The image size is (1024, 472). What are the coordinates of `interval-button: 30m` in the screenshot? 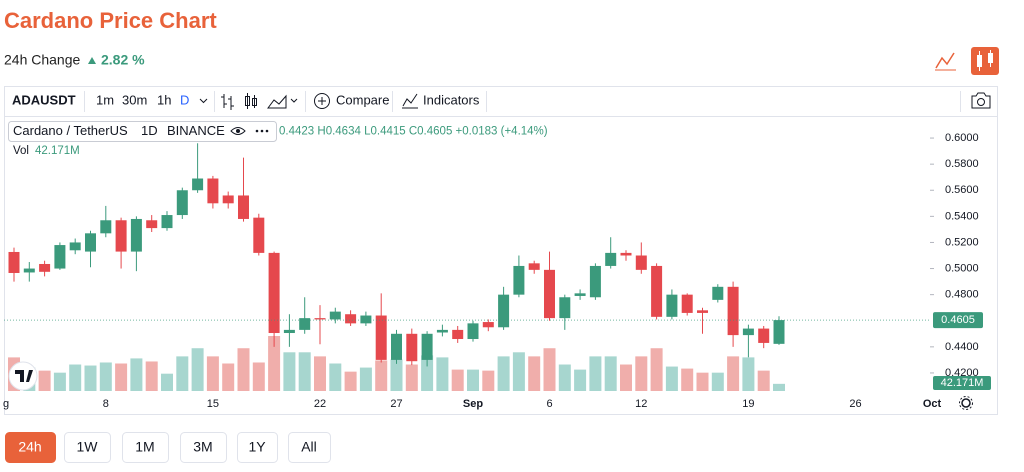 It's located at (134, 99).